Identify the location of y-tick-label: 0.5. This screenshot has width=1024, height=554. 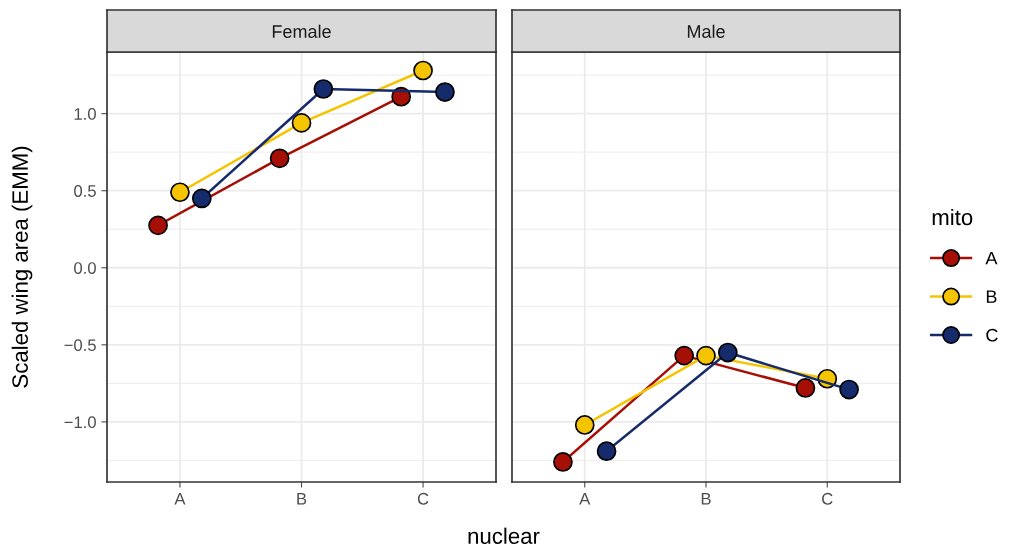
(85, 191).